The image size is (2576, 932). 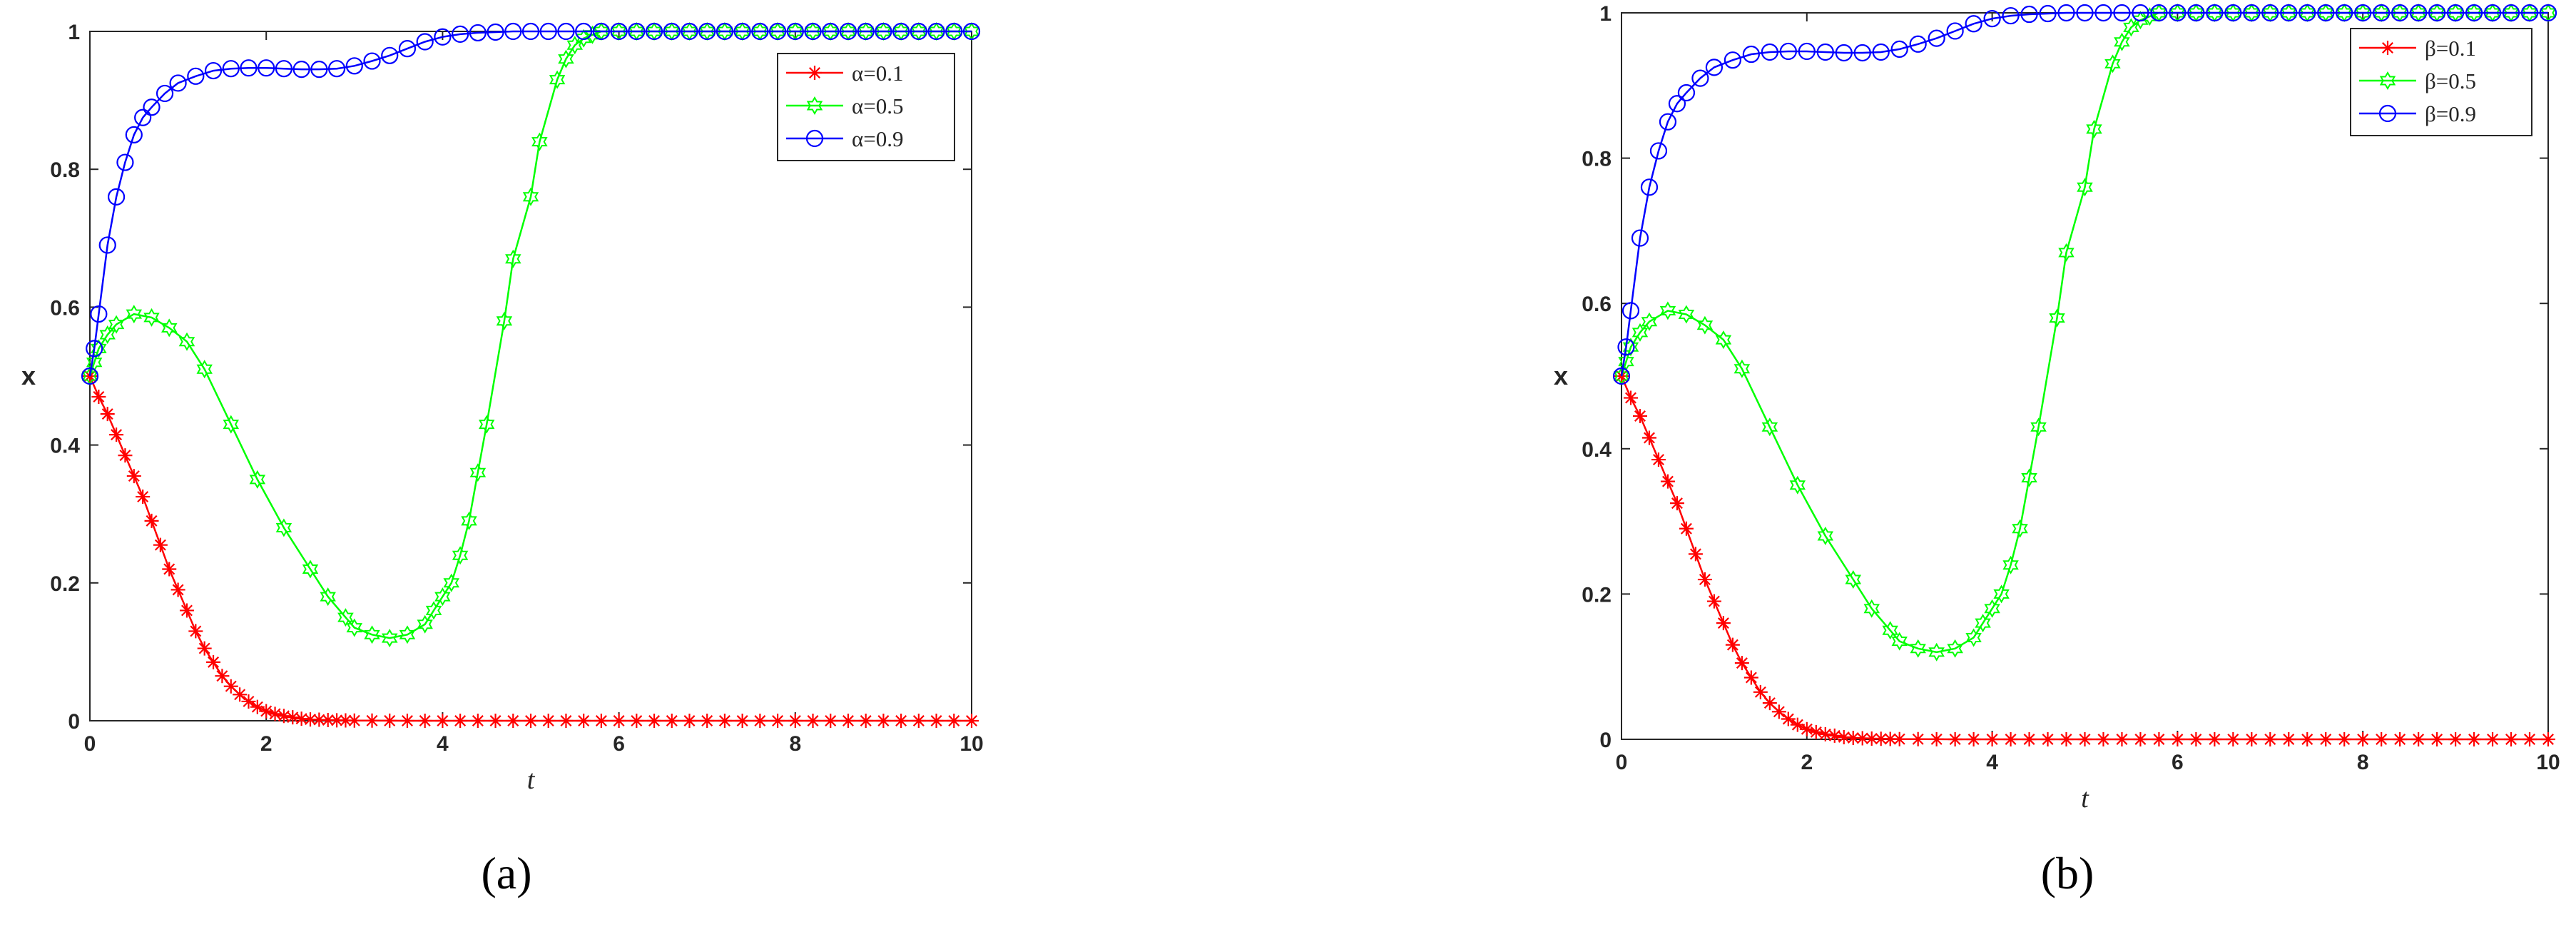 I want to click on x-tick-label: 0, so click(x=1622, y=763).